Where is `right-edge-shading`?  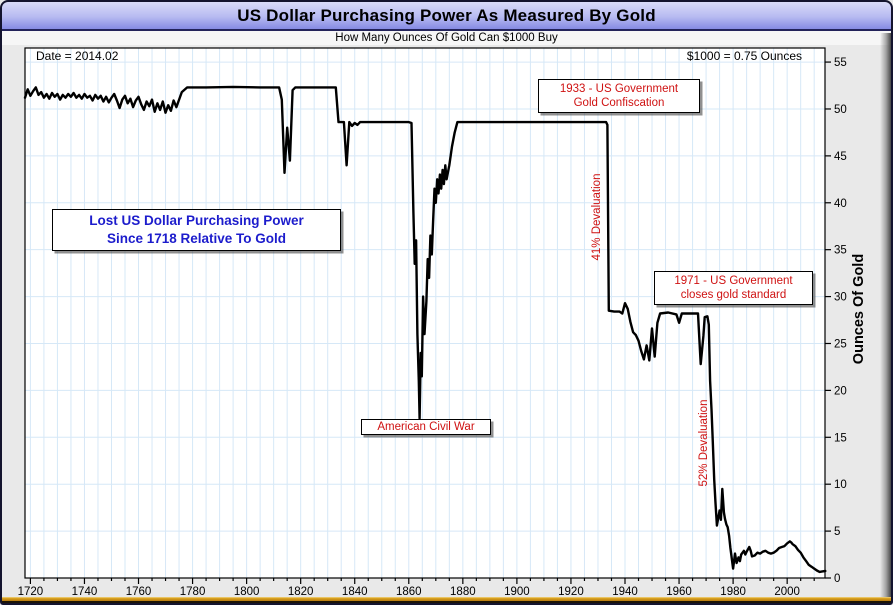 right-edge-shading is located at coordinates (885, 315).